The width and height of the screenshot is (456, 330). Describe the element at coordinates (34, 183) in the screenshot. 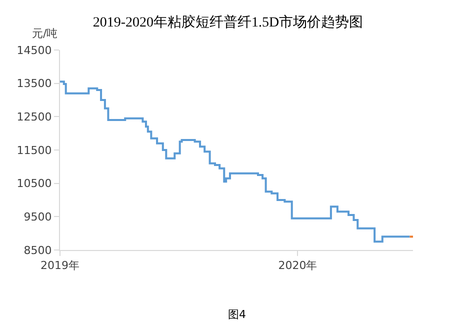

I see `y-tick-label: 10500` at that location.